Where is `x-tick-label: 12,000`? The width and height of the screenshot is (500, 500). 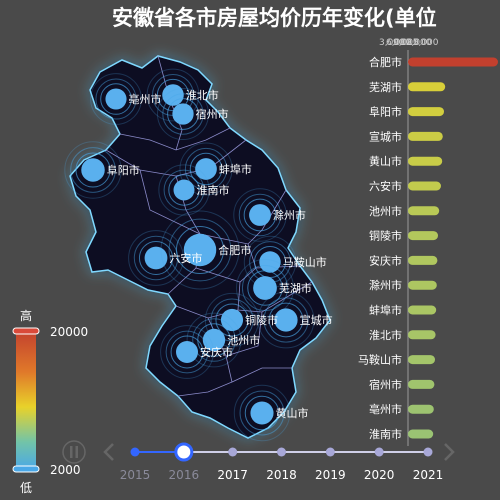
x-tick-label: 12,000 is located at coordinates (416, 43).